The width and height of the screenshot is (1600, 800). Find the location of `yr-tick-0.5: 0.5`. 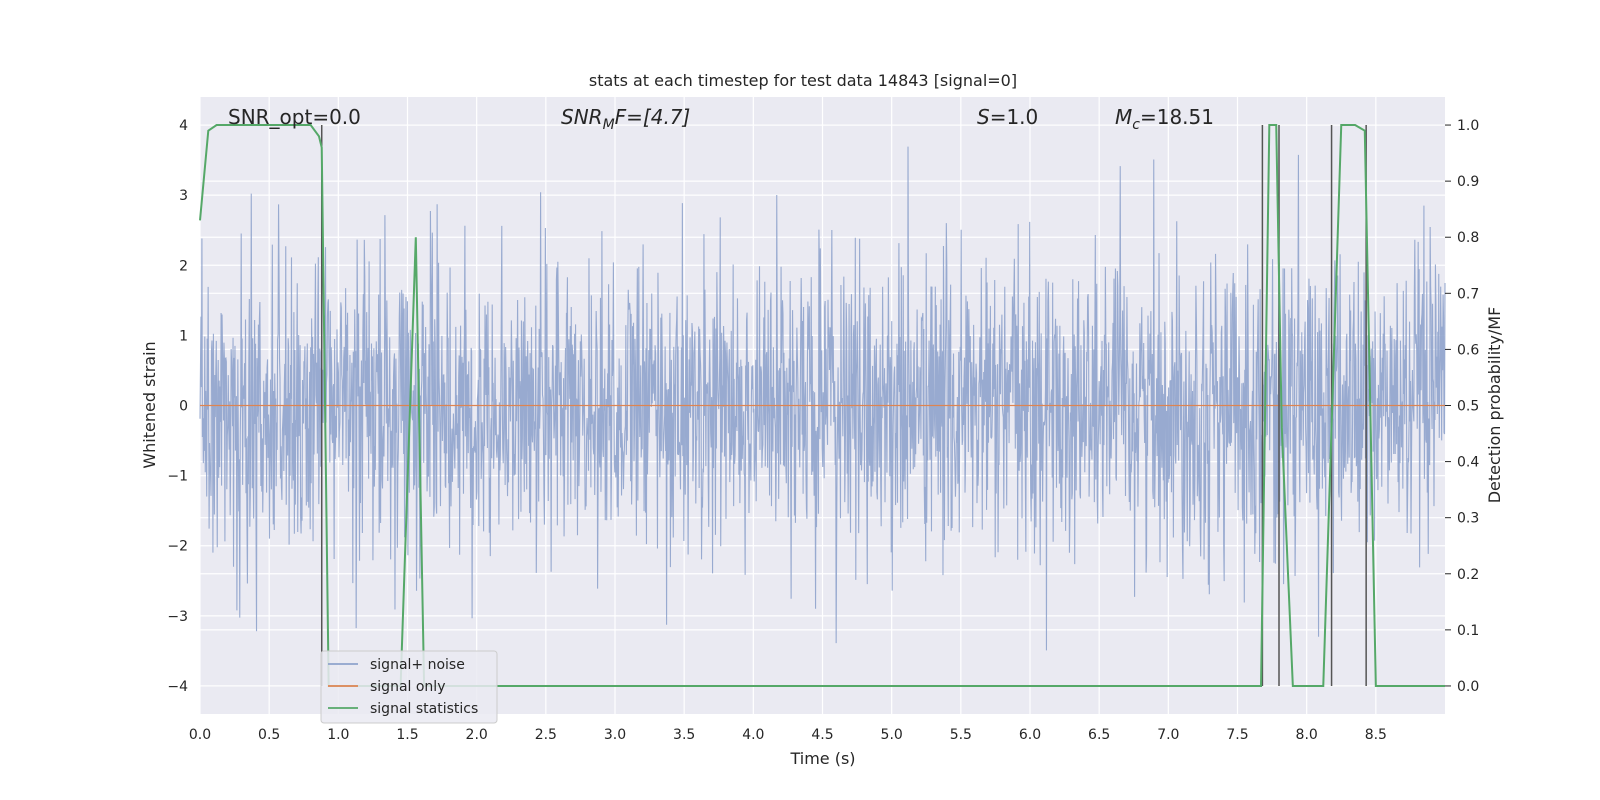

yr-tick-0.5: 0.5 is located at coordinates (1468, 407).